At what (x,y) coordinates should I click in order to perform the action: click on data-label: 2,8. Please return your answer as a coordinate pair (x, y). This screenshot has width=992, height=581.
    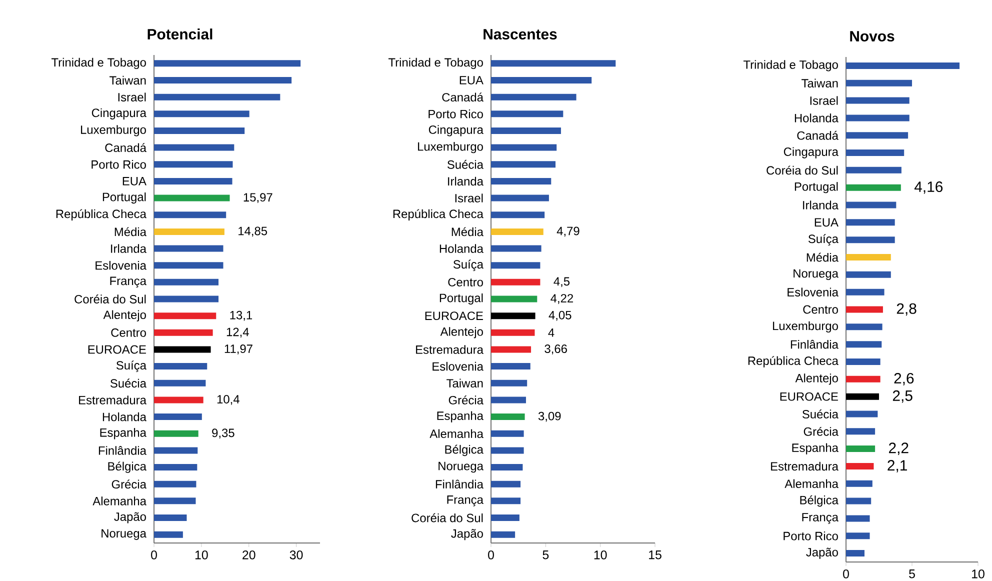
    Looking at the image, I should click on (906, 309).